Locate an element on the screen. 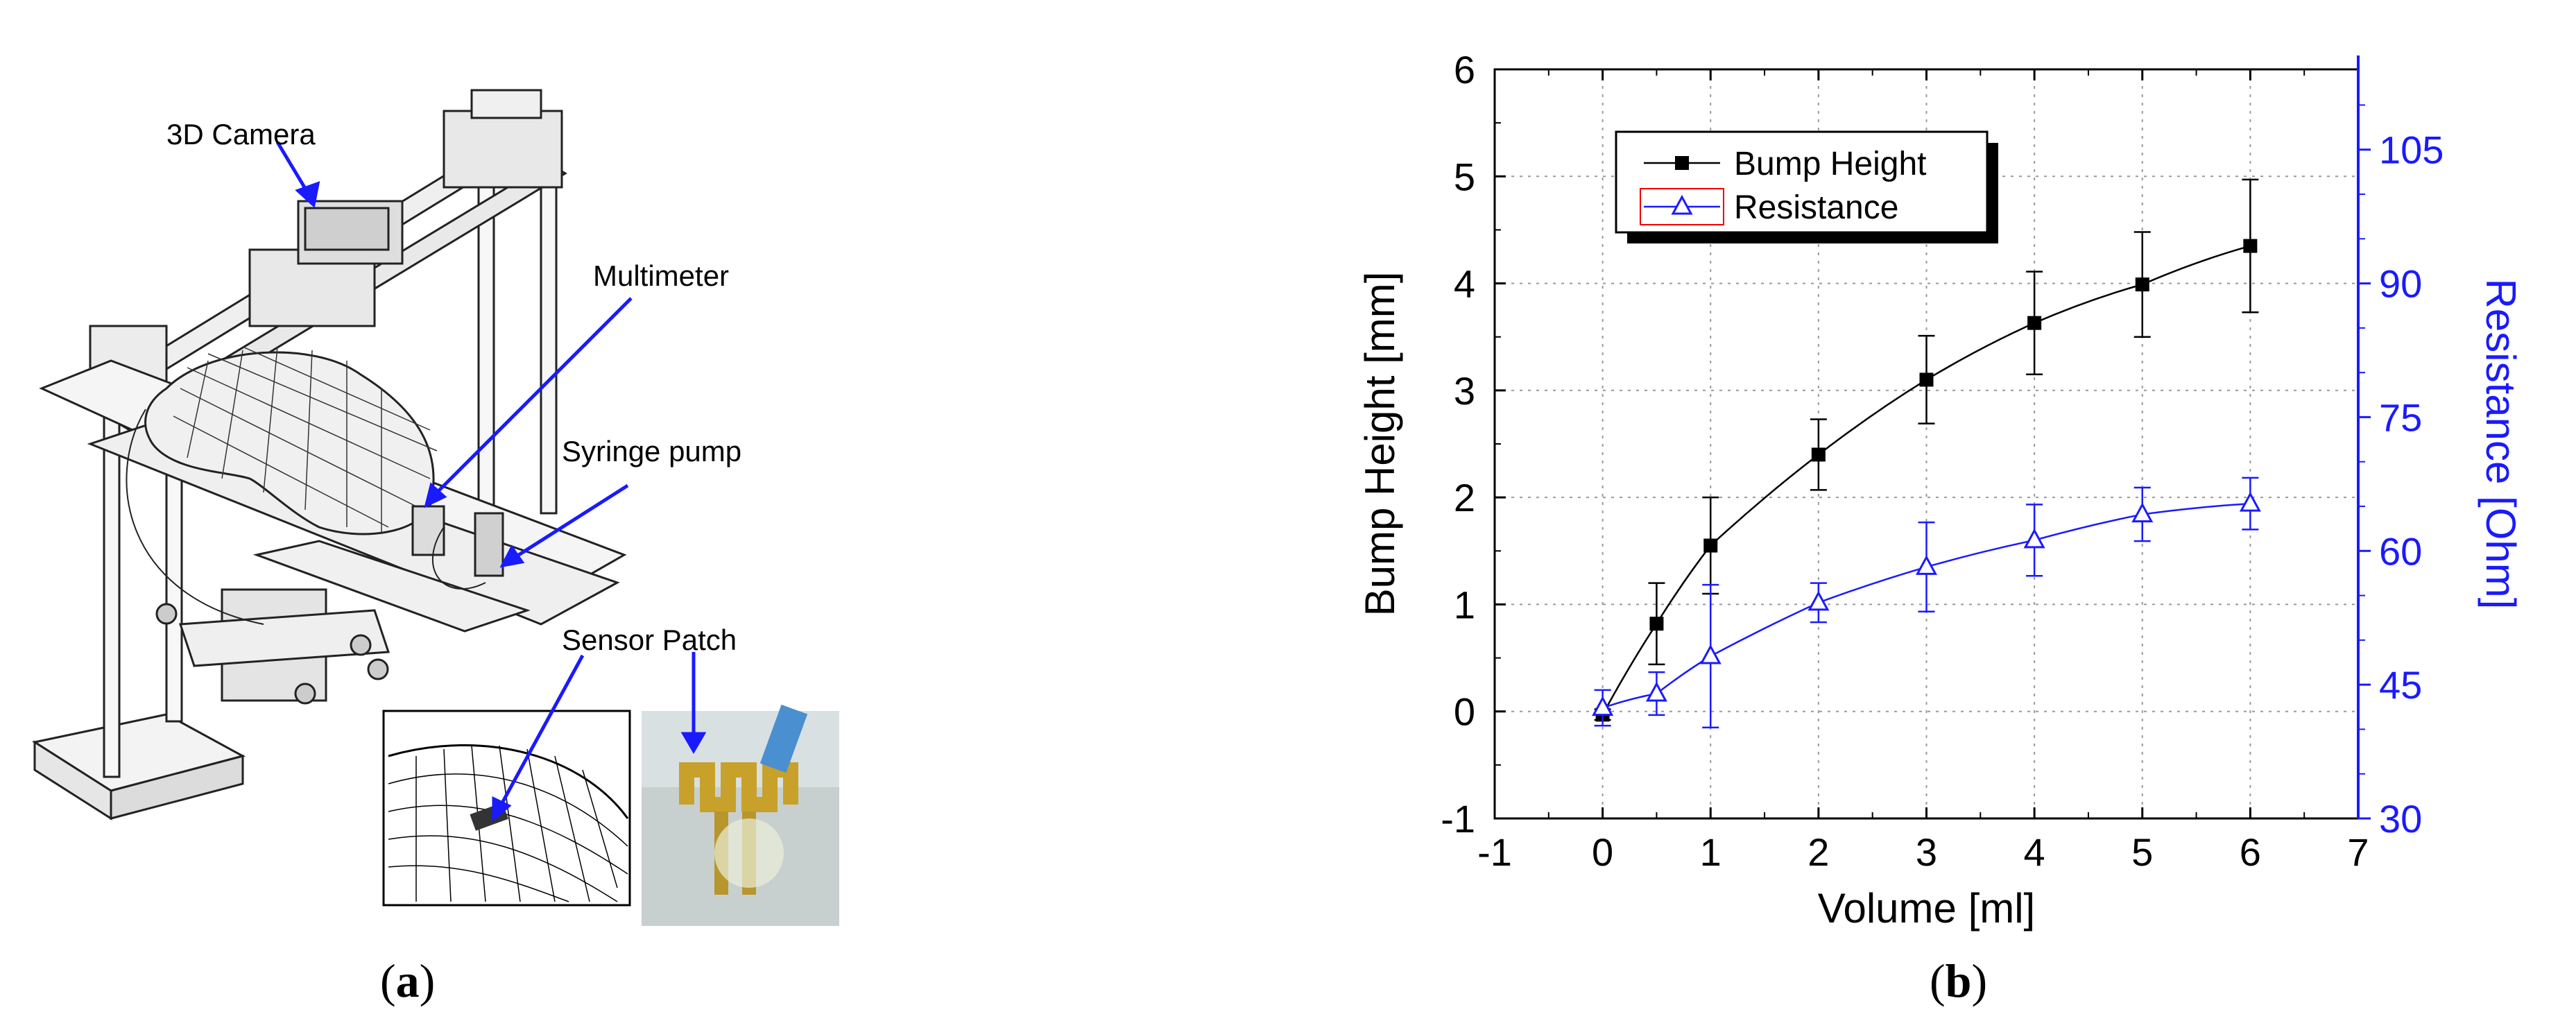 The height and width of the screenshot is (1030, 2576). x-tick-label: 7 is located at coordinates (2358, 852).